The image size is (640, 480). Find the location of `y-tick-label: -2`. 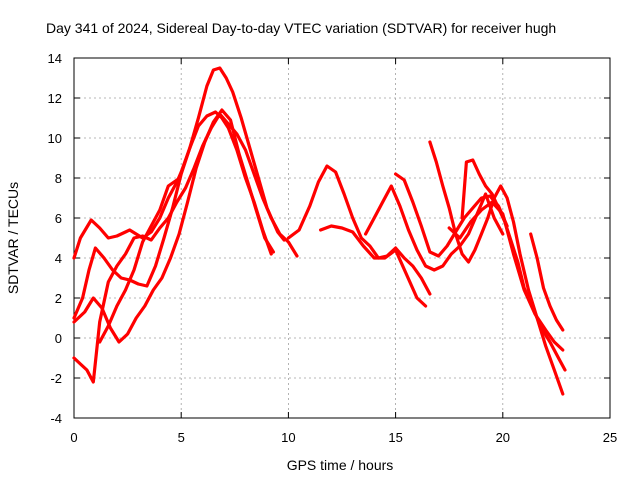

y-tick-label: -2 is located at coordinates (56, 378).